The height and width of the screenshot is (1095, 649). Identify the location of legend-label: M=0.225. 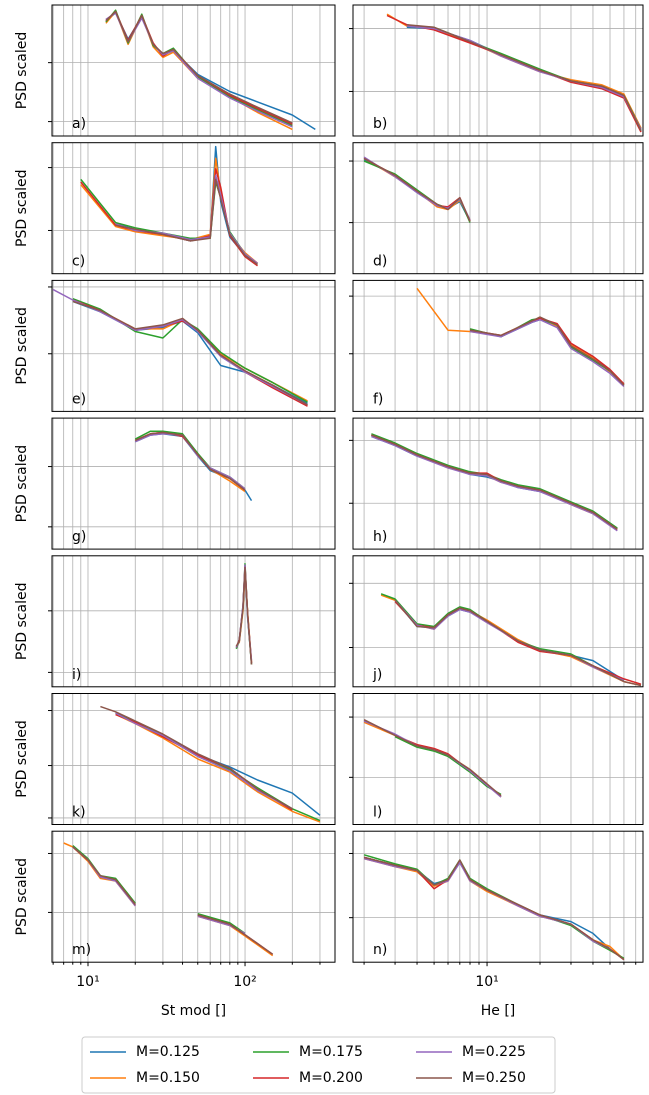
(494, 1052).